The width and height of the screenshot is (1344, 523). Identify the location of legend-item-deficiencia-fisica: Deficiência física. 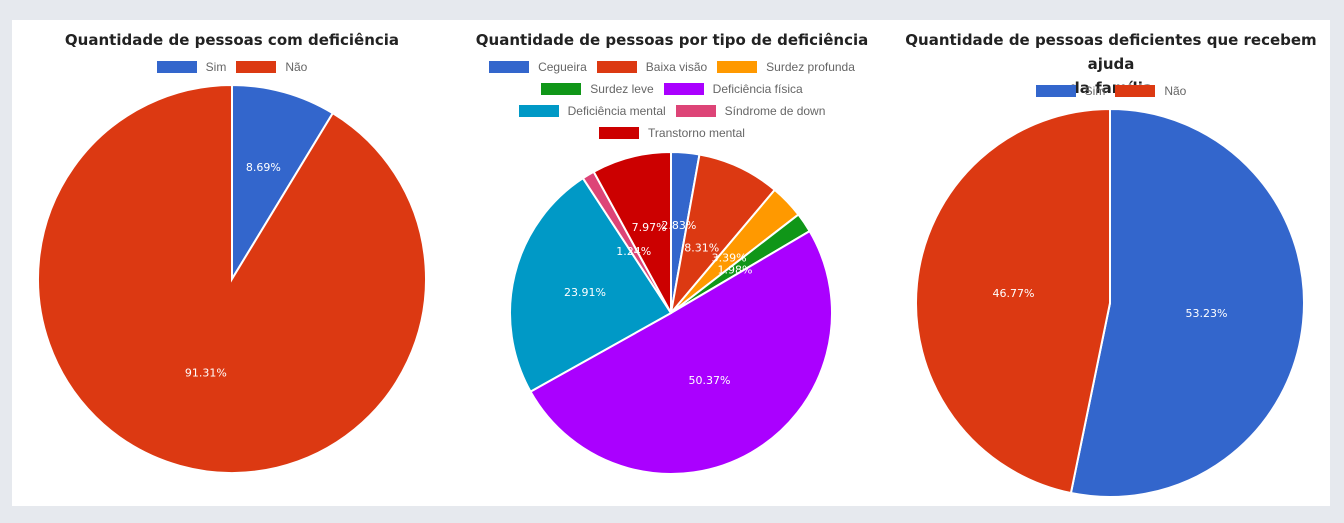
(733, 89).